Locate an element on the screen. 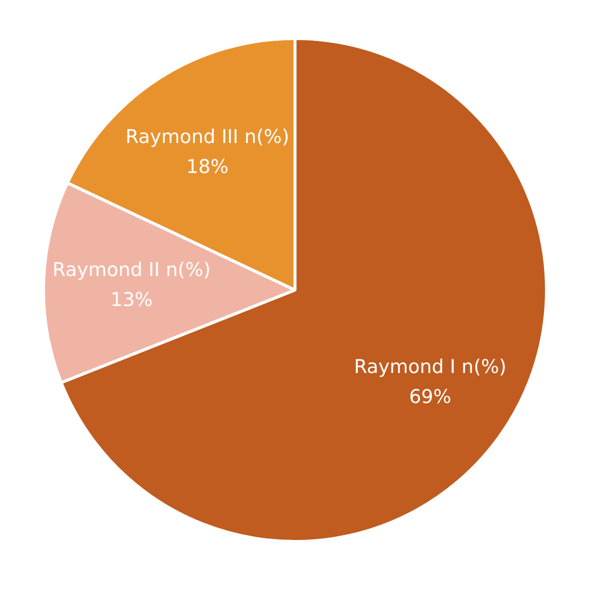 This screenshot has height=603, width=603. data-label: 18% is located at coordinates (207, 167).